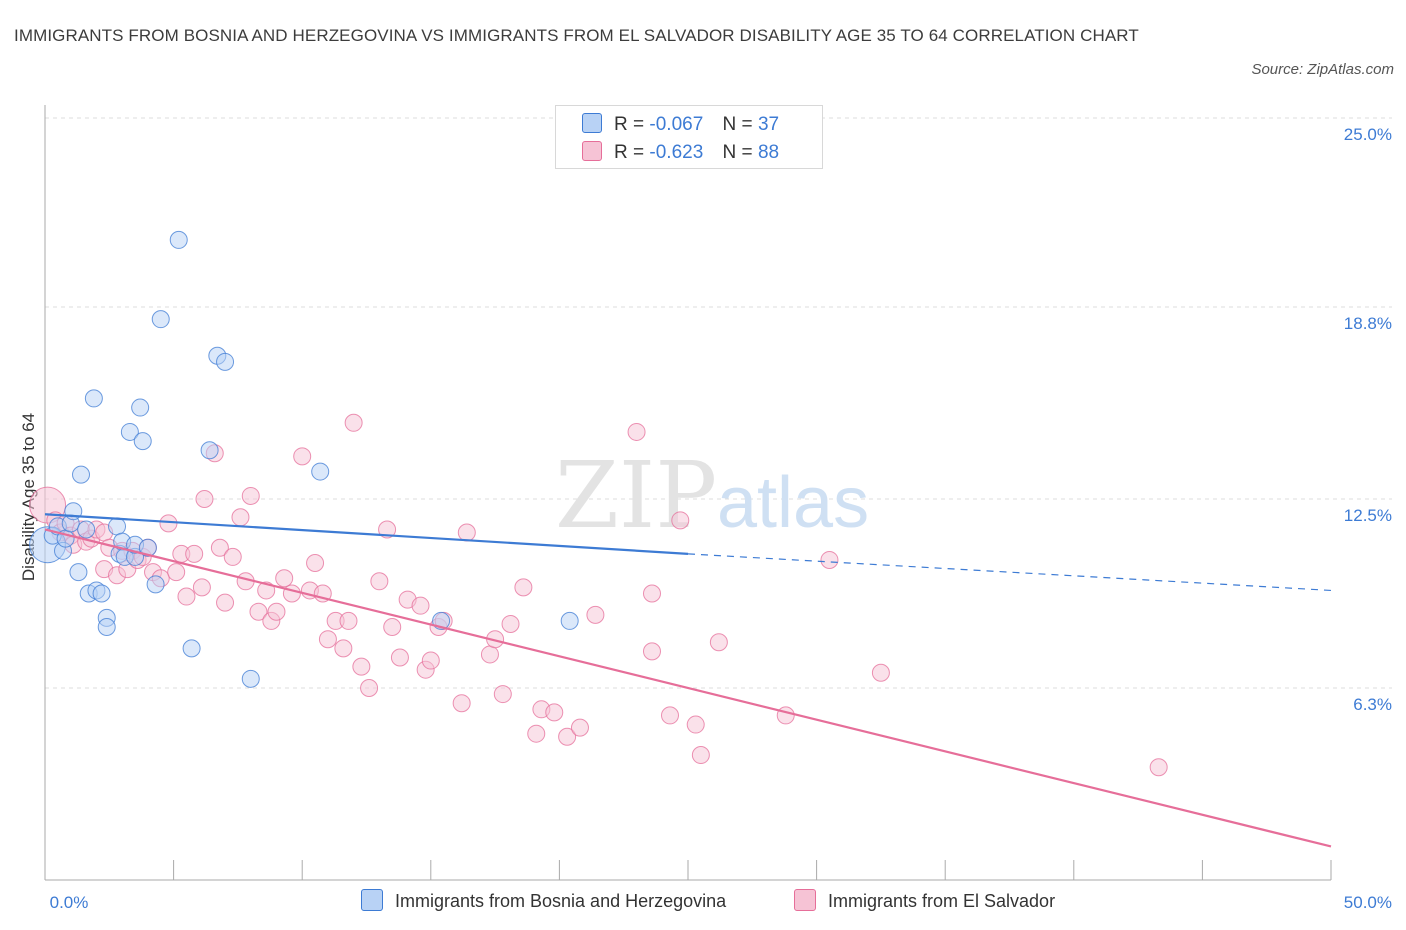 This screenshot has width=1406, height=930. What do you see at coordinates (793, 503) in the screenshot?
I see `watermark-atlas: atlas` at bounding box center [793, 503].